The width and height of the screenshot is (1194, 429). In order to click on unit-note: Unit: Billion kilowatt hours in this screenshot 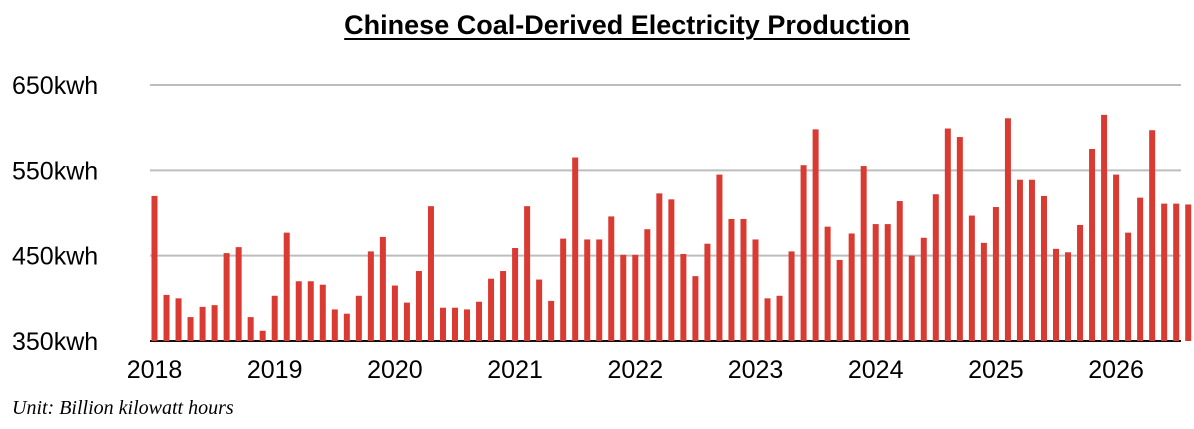, I will do `click(123, 408)`.